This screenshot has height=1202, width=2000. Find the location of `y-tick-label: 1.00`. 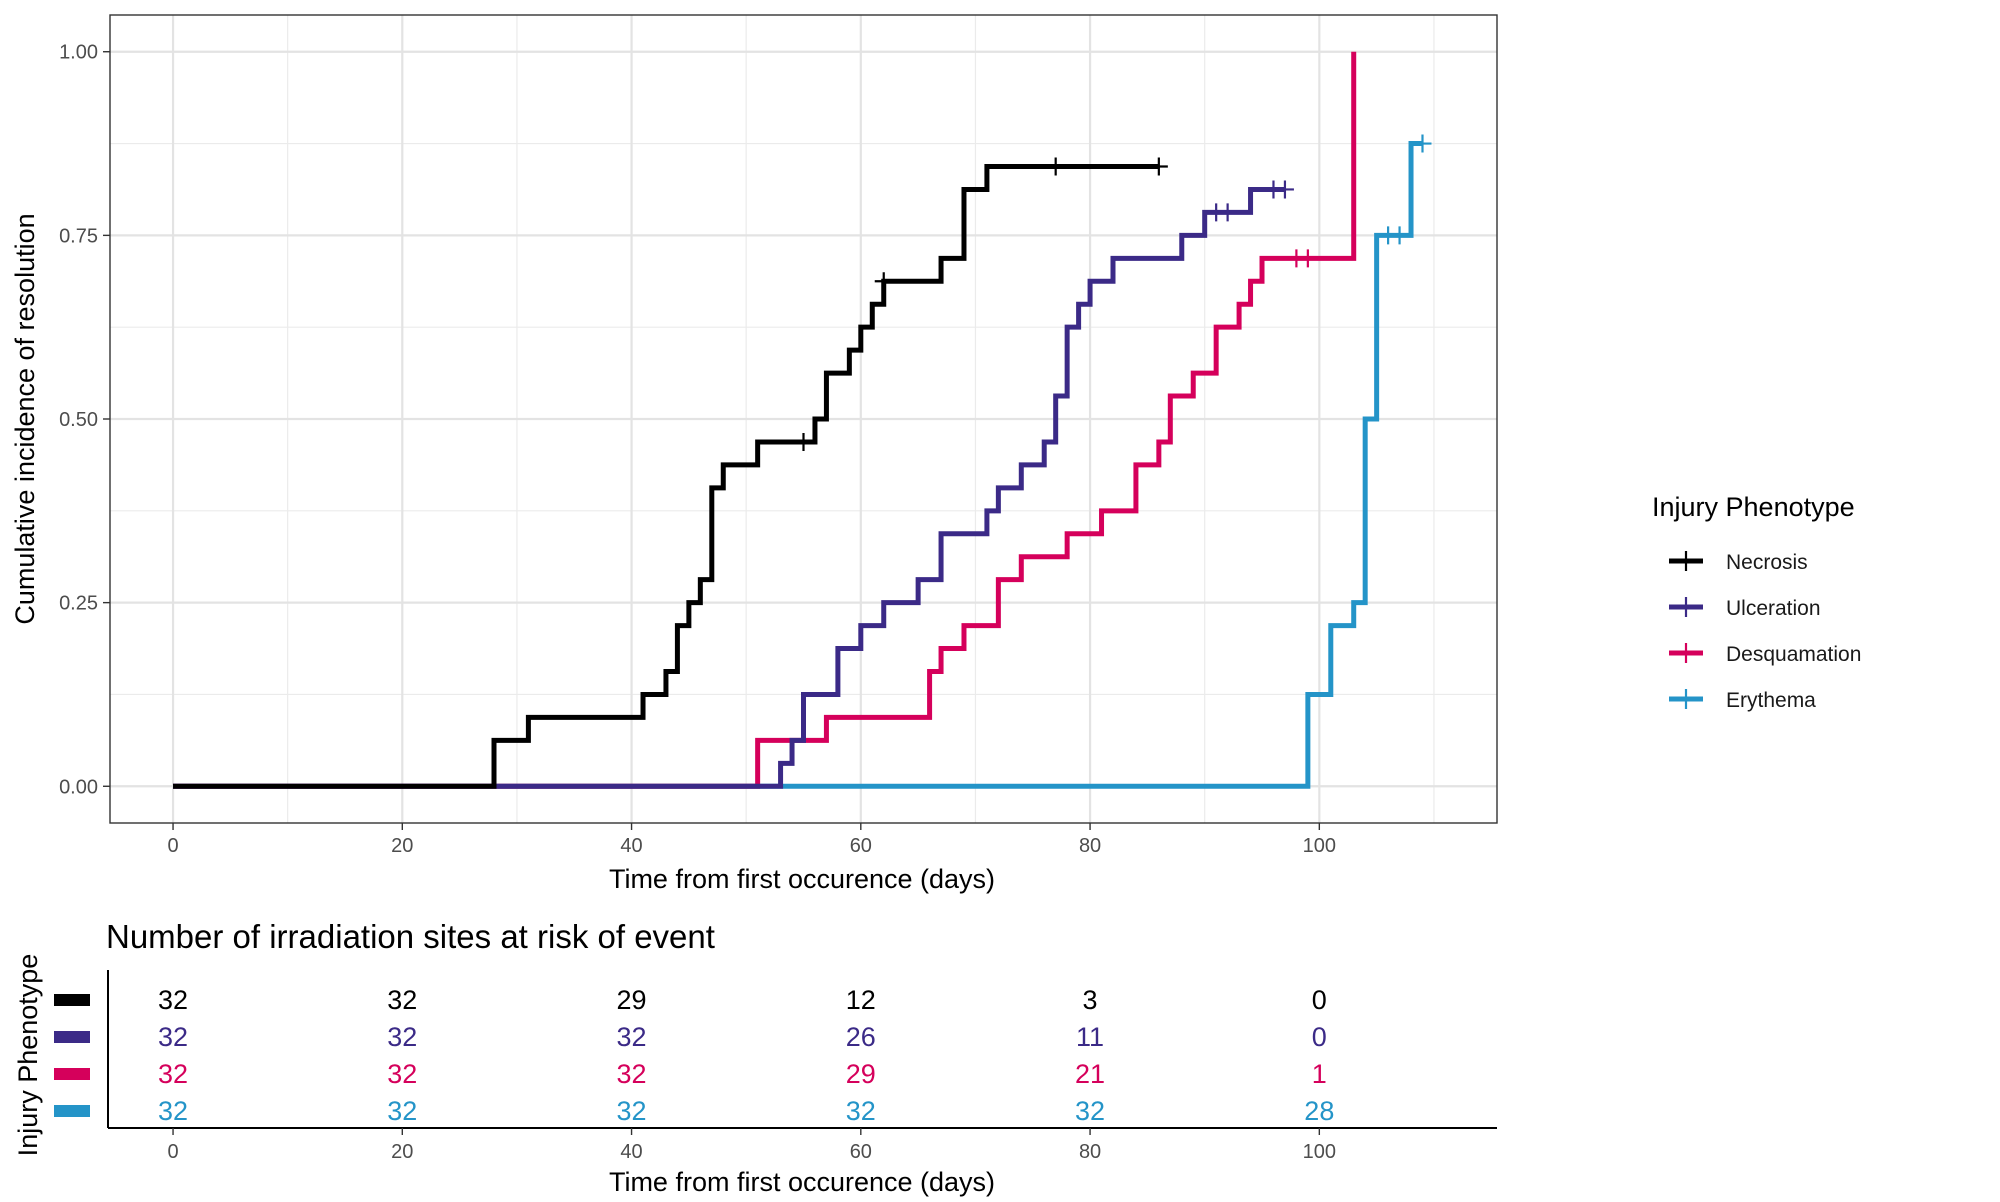

y-tick-label: 1.00 is located at coordinates (78, 53).